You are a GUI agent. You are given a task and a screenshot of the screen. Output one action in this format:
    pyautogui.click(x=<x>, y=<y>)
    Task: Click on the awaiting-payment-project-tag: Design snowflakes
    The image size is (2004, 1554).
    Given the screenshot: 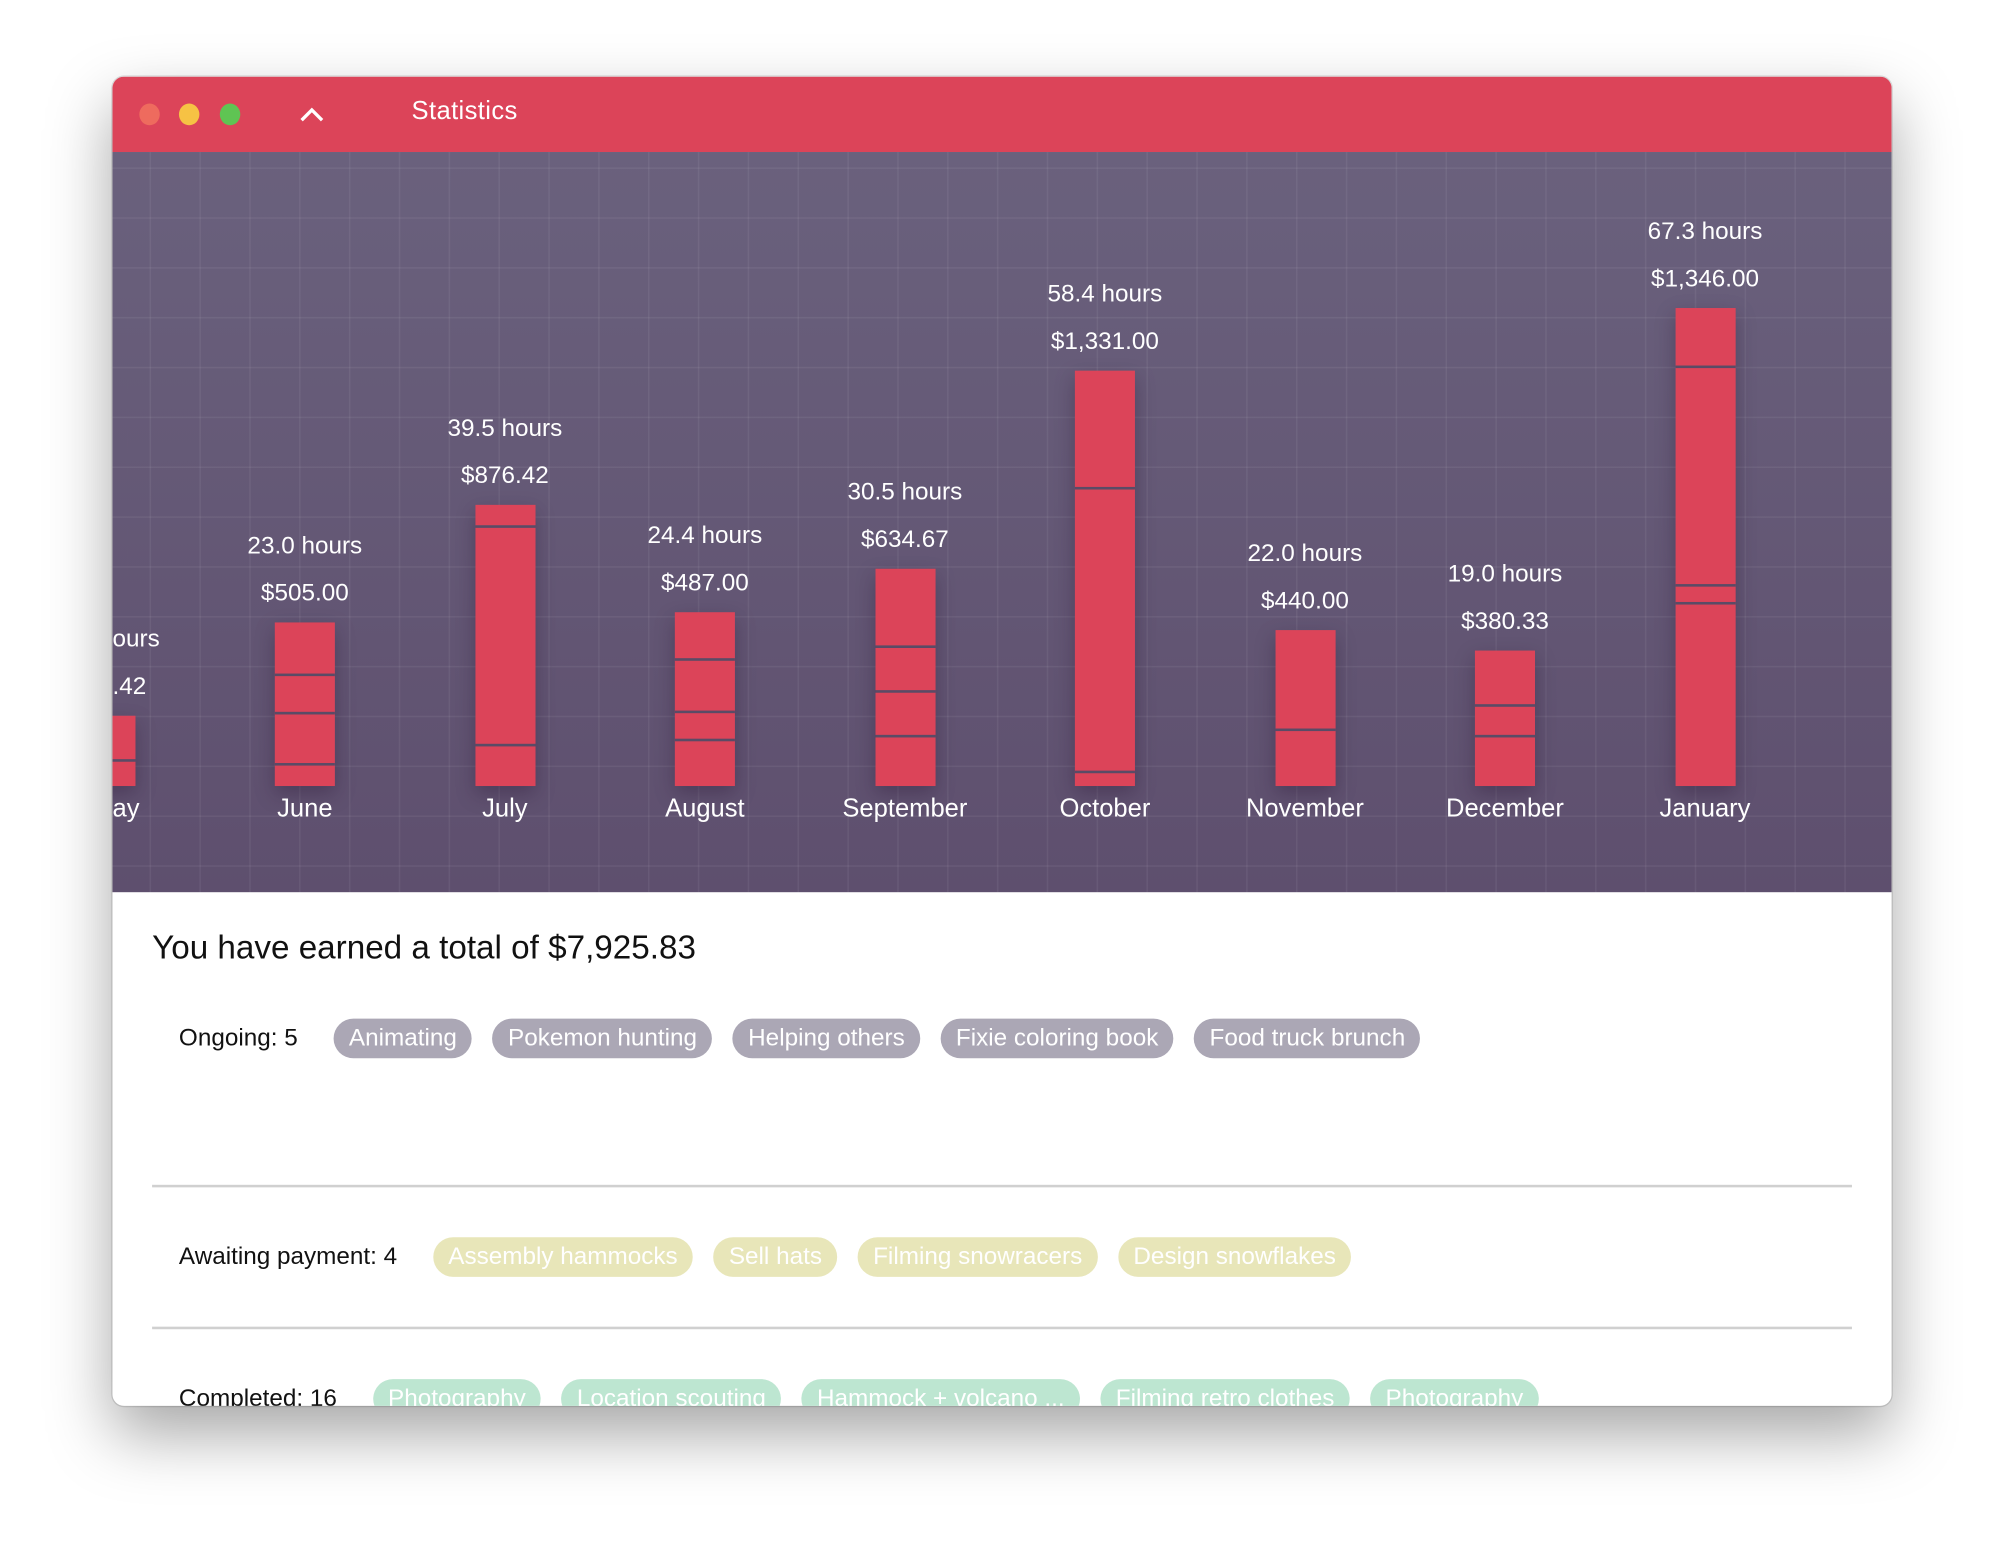 What is the action you would take?
    pyautogui.click(x=1235, y=1257)
    